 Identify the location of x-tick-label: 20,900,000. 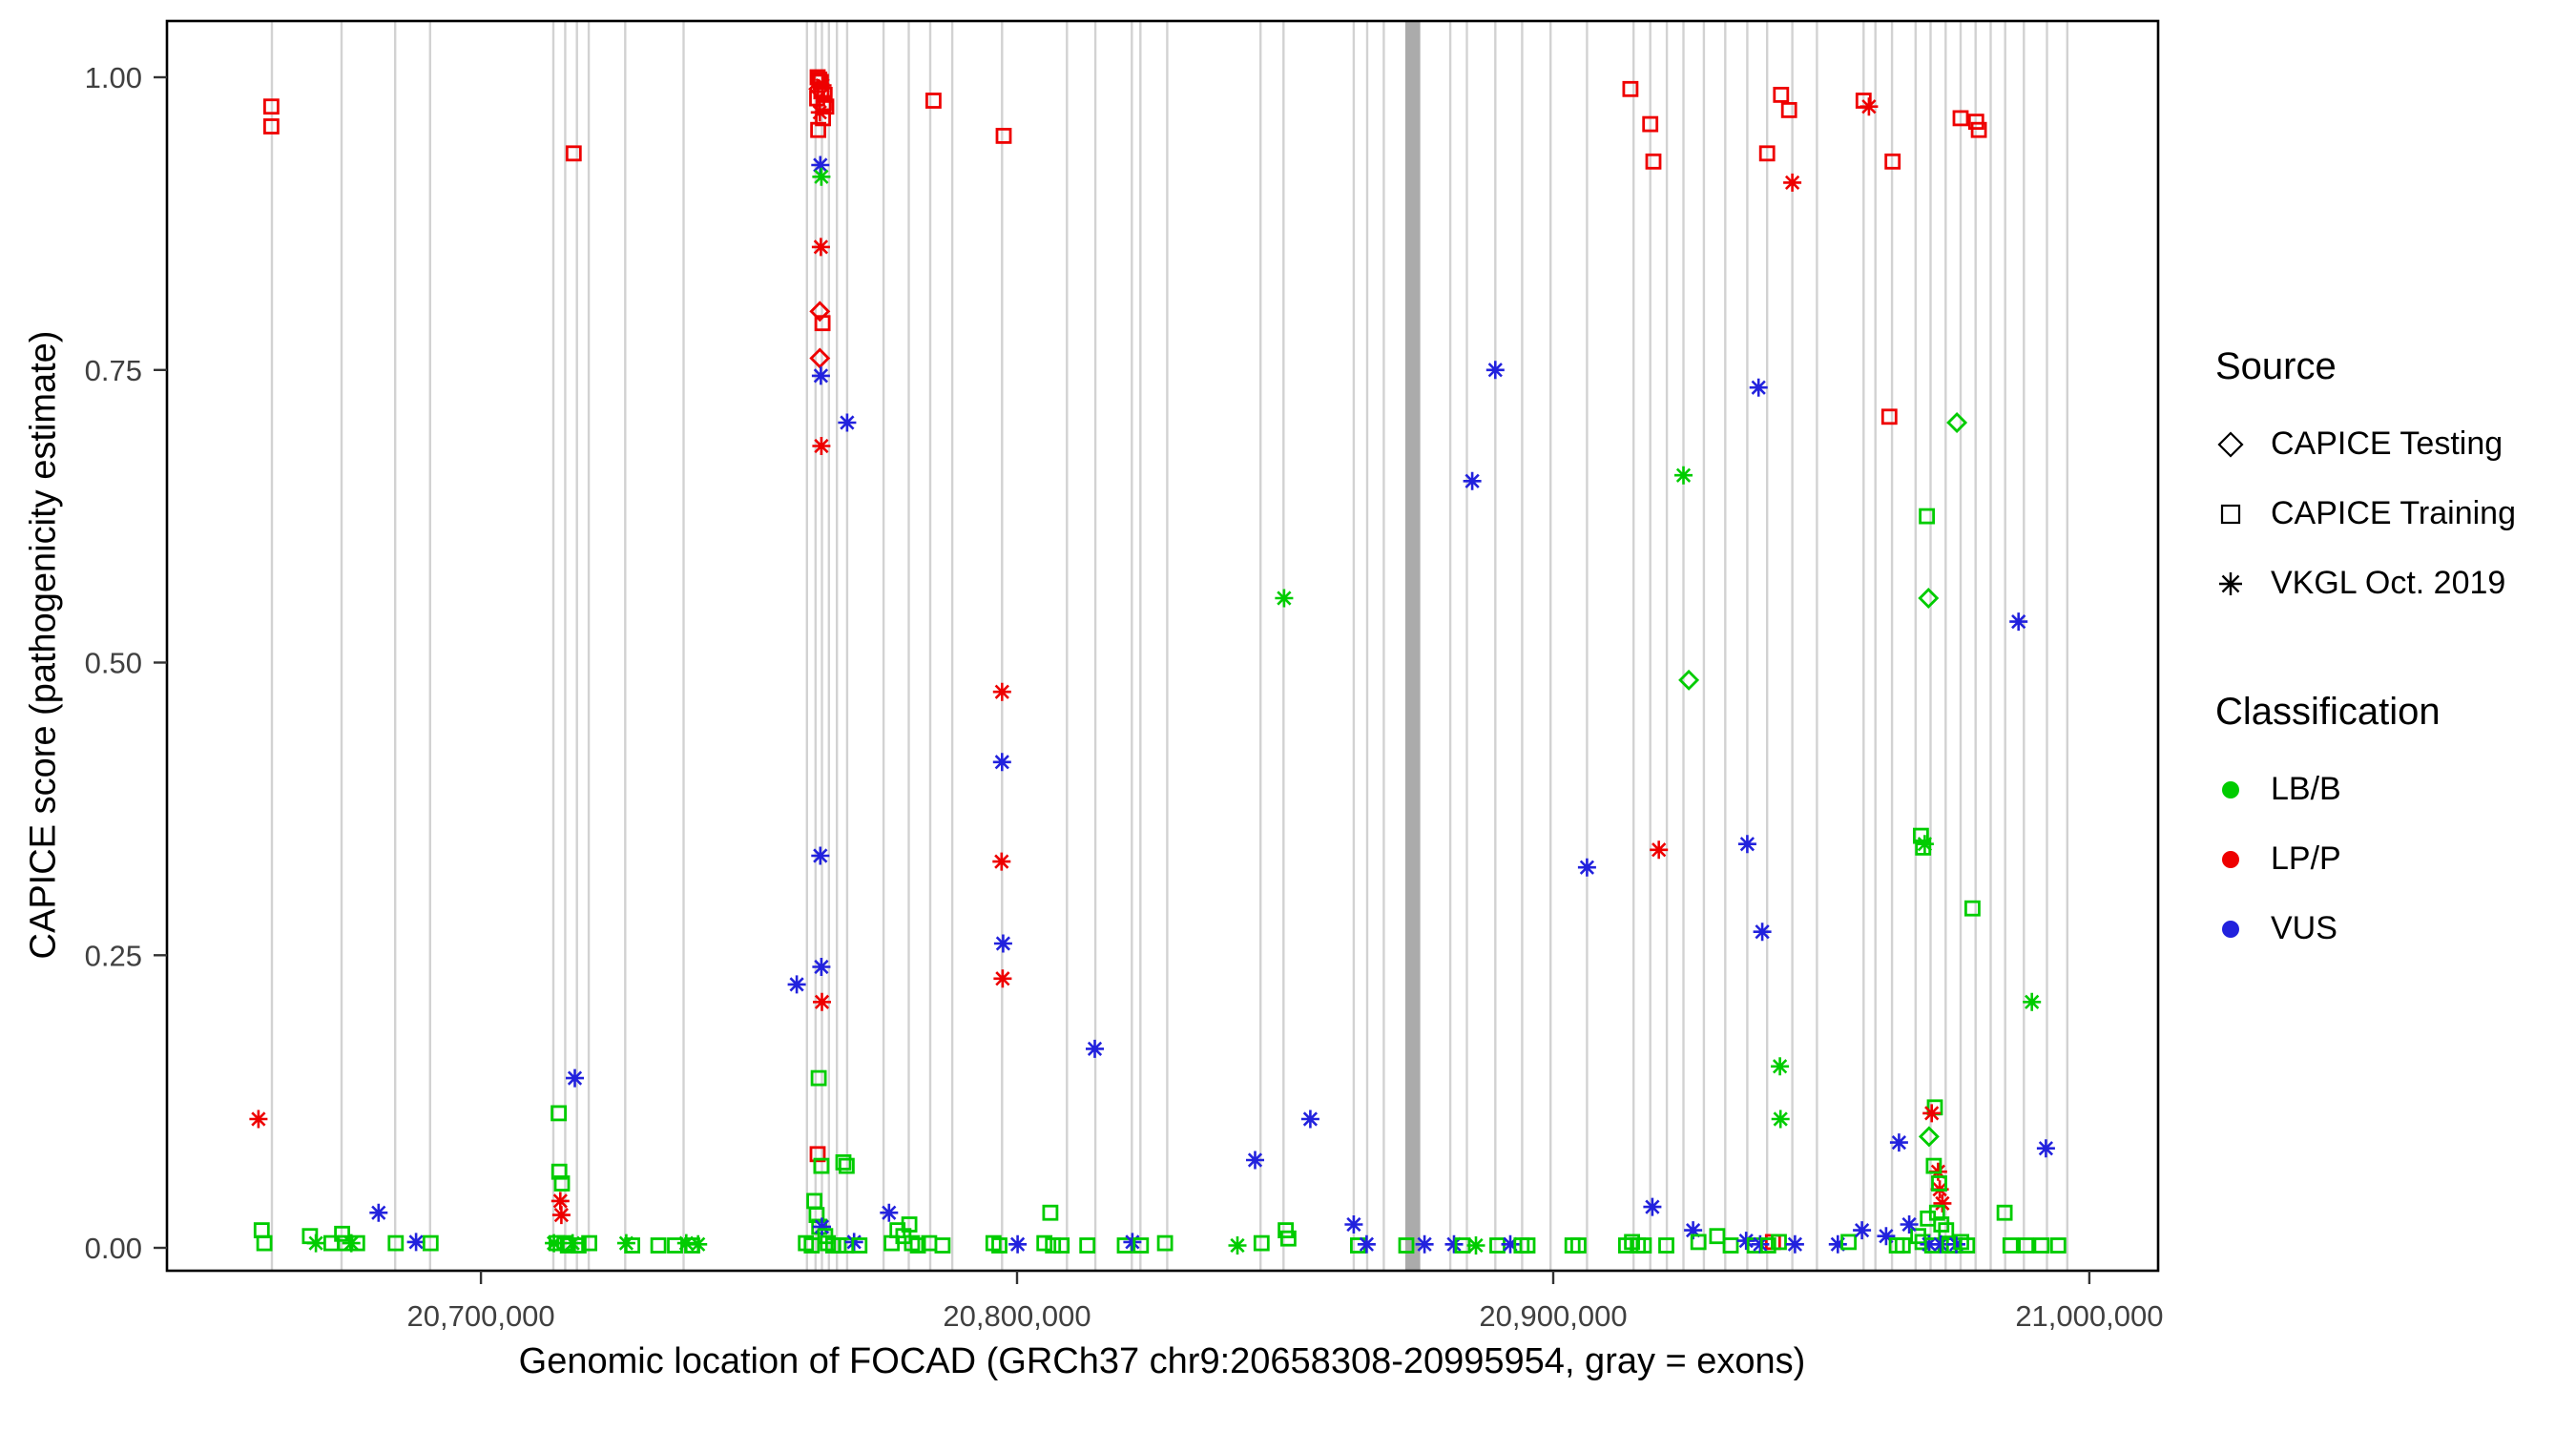
(1553, 1316).